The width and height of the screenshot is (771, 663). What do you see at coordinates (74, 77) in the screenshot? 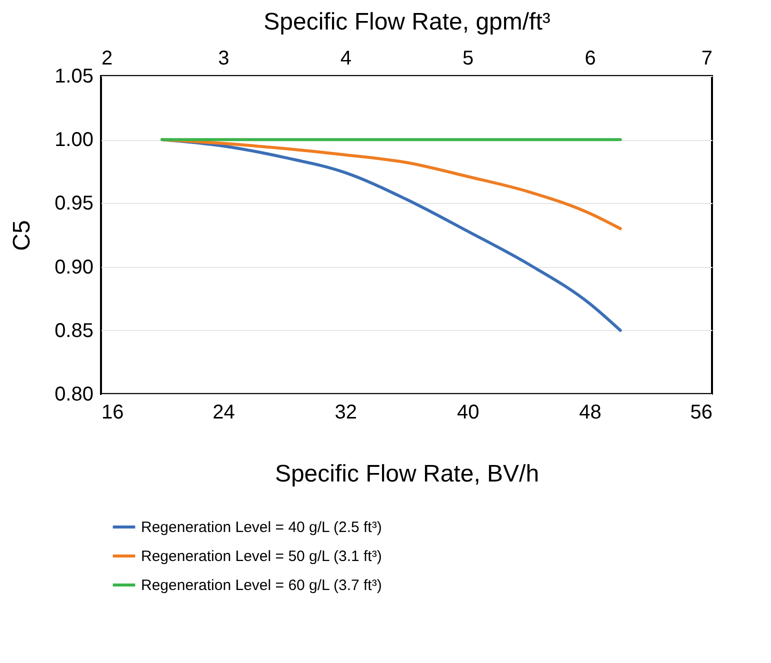
I see `y-tick-label: 1.05` at bounding box center [74, 77].